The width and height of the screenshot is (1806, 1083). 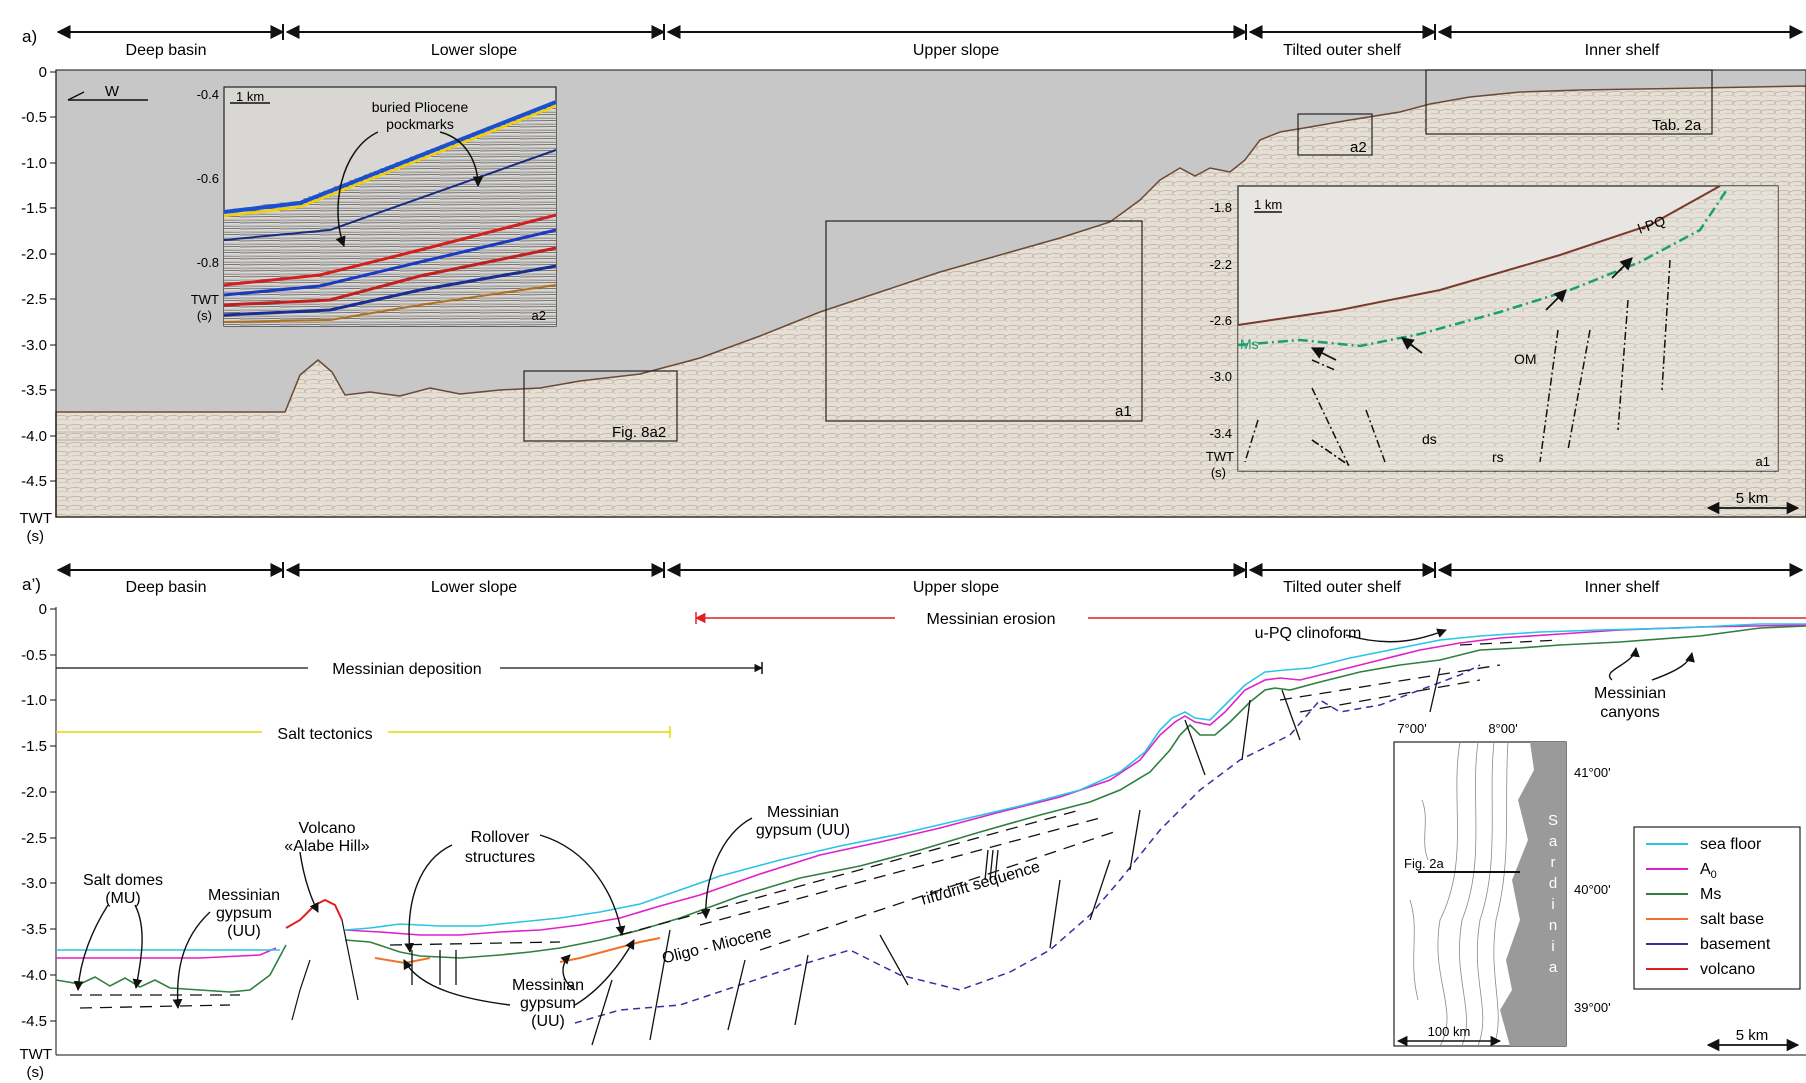 What do you see at coordinates (1335, 134) in the screenshot?
I see `box-a2` at bounding box center [1335, 134].